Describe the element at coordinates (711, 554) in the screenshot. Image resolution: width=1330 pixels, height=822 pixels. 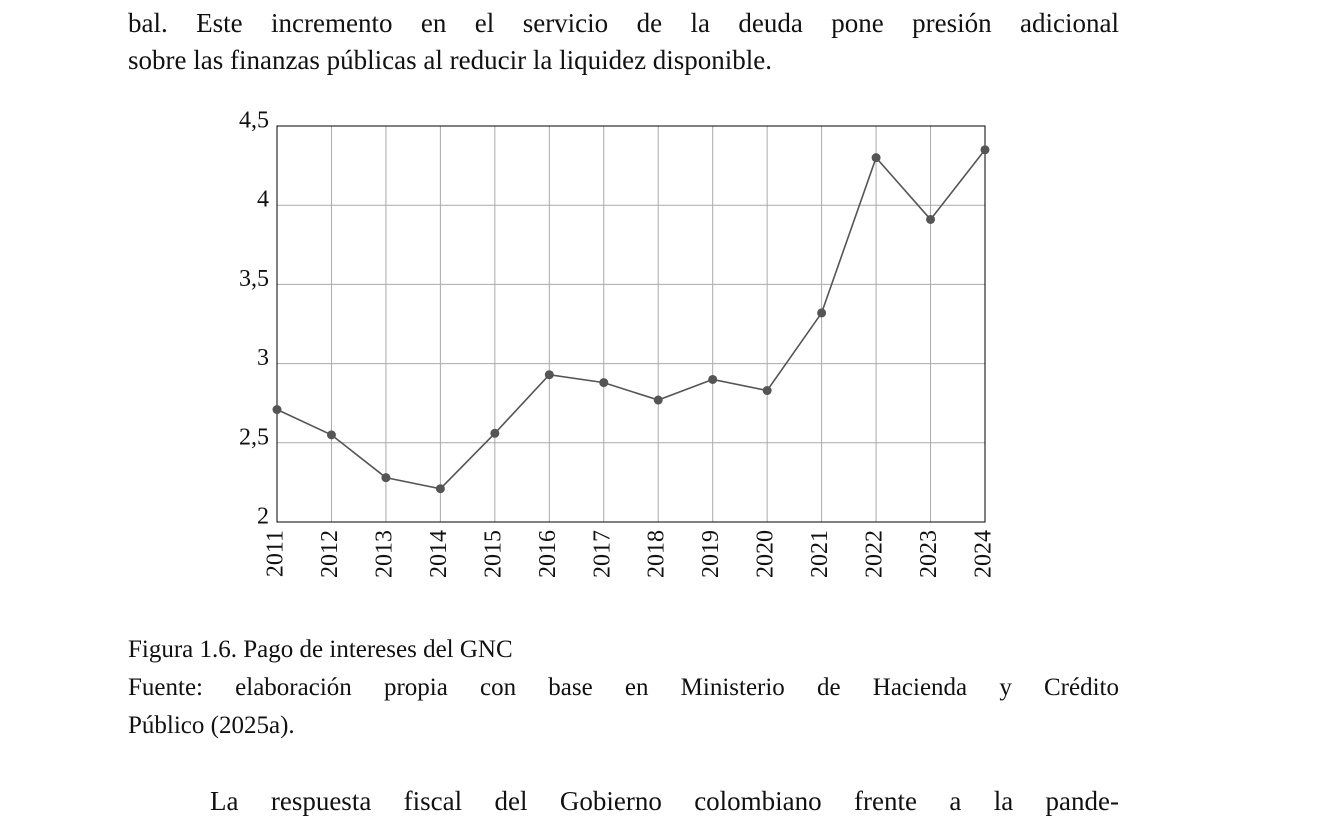
I see `x-tick-label: 2019` at that location.